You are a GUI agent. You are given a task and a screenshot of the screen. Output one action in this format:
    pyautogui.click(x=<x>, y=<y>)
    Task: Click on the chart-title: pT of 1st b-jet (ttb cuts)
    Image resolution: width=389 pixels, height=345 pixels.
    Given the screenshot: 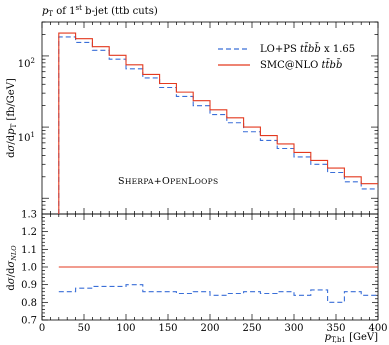 What is the action you would take?
    pyautogui.click(x=100, y=11)
    